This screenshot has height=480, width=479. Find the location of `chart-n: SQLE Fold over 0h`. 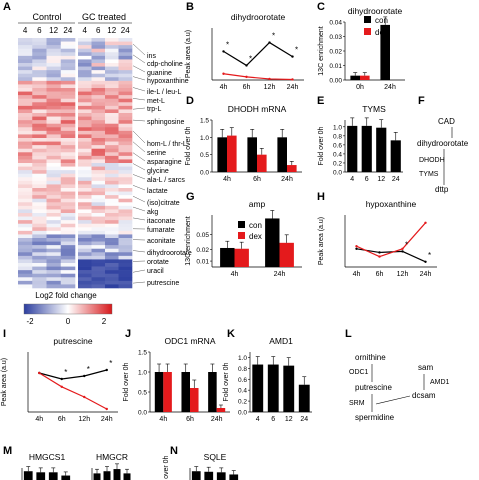

chart-n: SQLE Fold over 0h is located at coordinates (201, 466).